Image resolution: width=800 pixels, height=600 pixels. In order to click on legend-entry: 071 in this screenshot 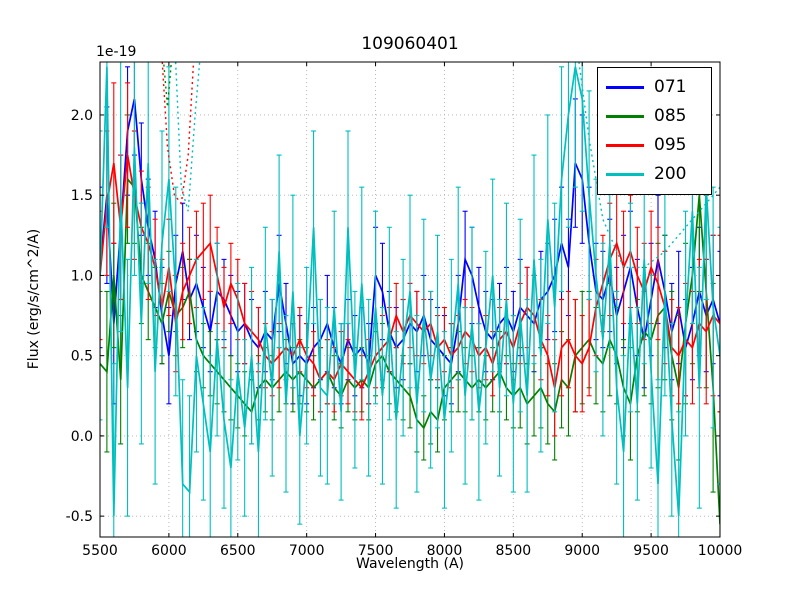, I will do `click(654, 87)`.